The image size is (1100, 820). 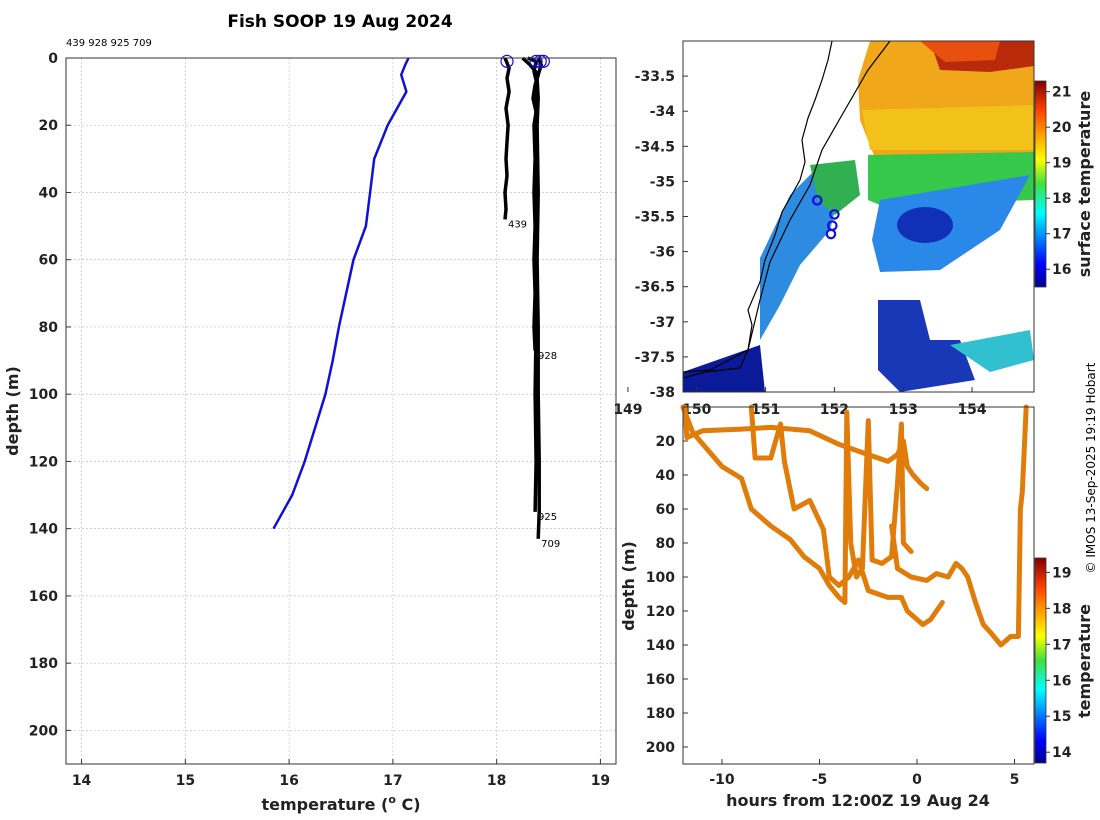 What do you see at coordinates (666, 510) in the screenshot?
I see `time-y-tick-label: 60` at bounding box center [666, 510].